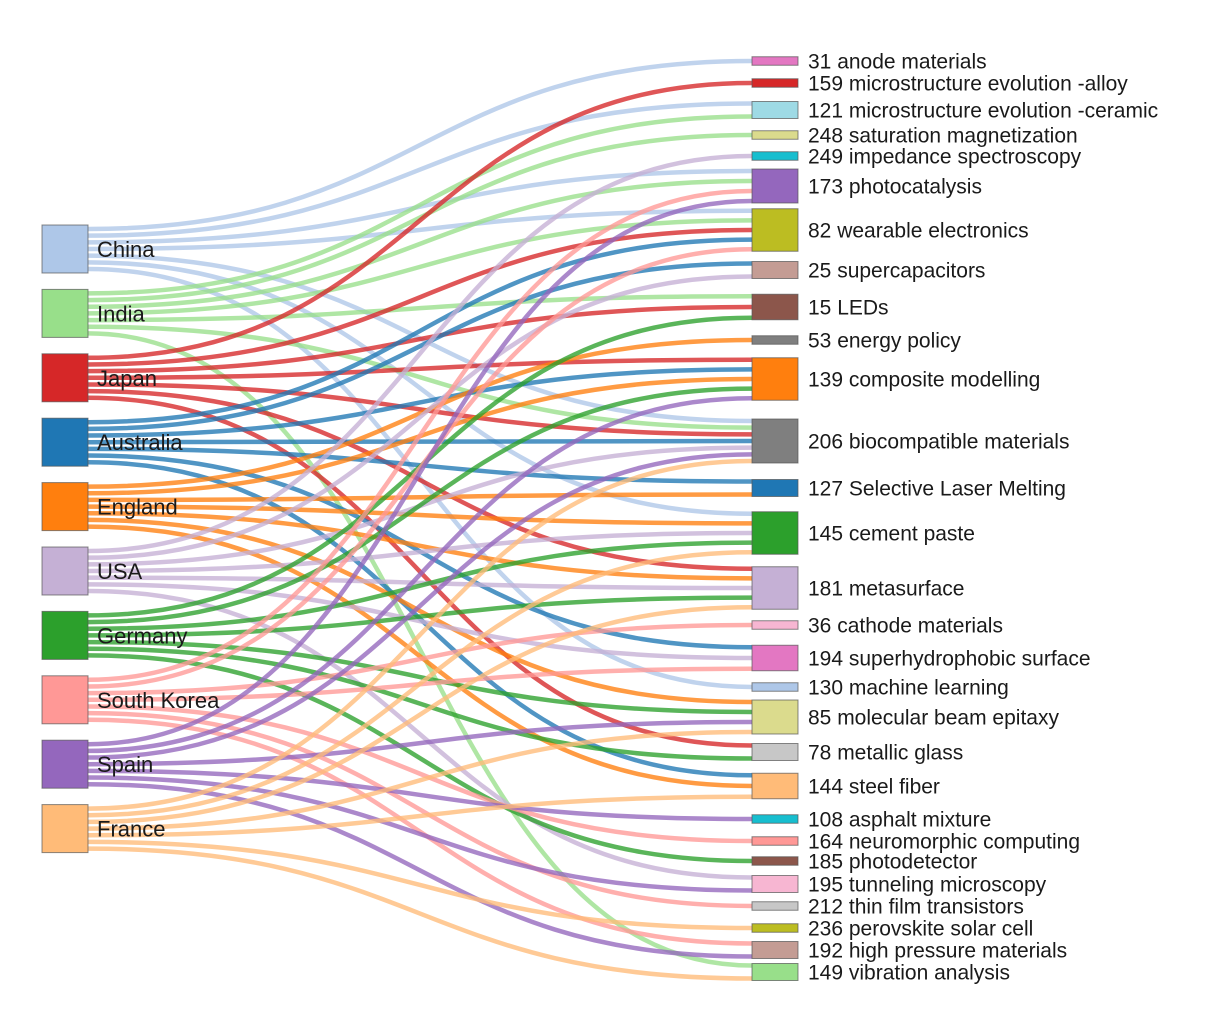 This screenshot has height=1031, width=1230. Describe the element at coordinates (897, 62) in the screenshot. I see `target-label-31-anode-materials: 31 anode materials` at that location.